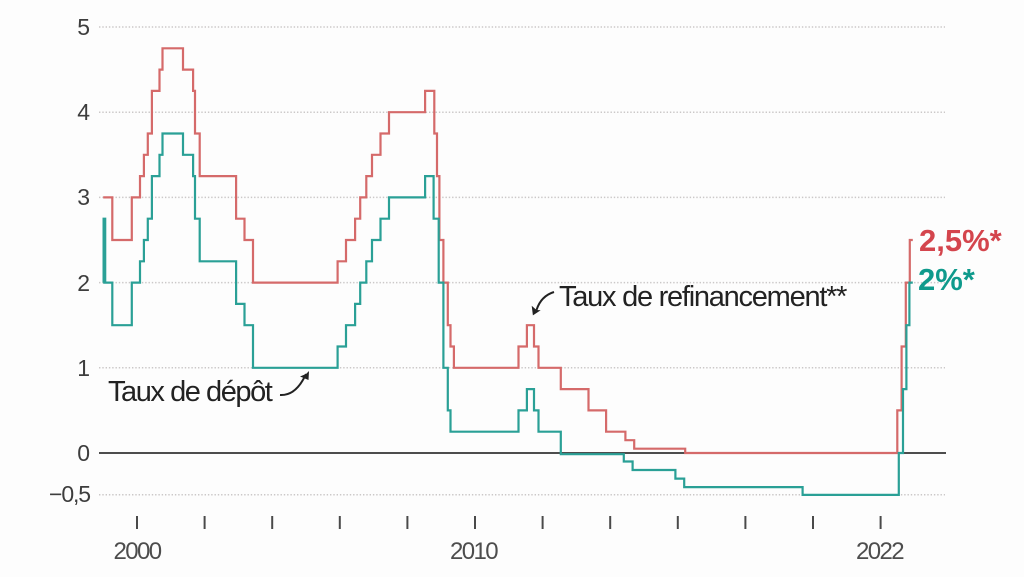  Describe the element at coordinates (880, 551) in the screenshot. I see `svg-text: 2022` at that location.